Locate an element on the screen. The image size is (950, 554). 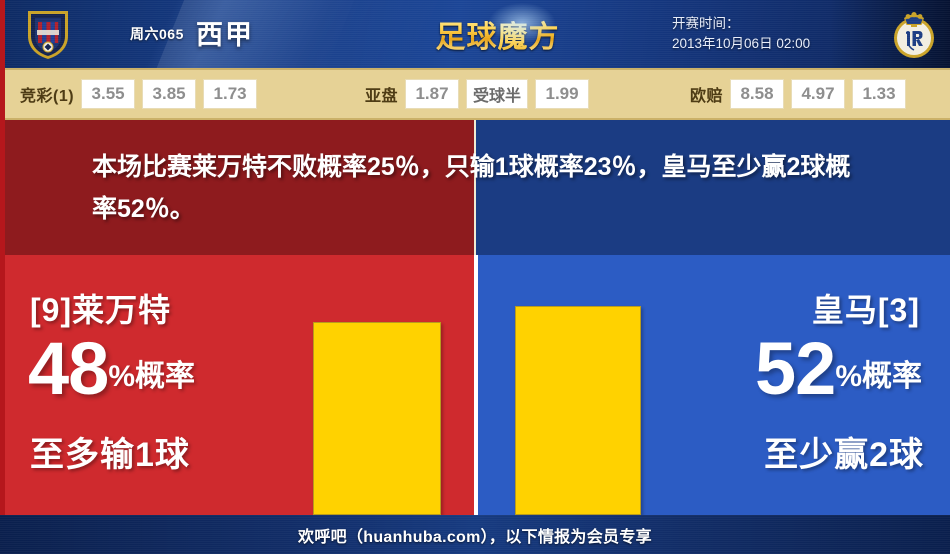
real-madrid-crest-icon is located at coordinates (914, 35).